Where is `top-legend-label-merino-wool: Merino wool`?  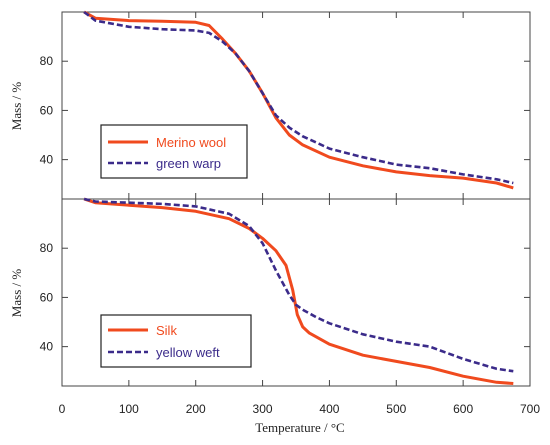
top-legend-label-merino-wool: Merino wool is located at coordinates (191, 142).